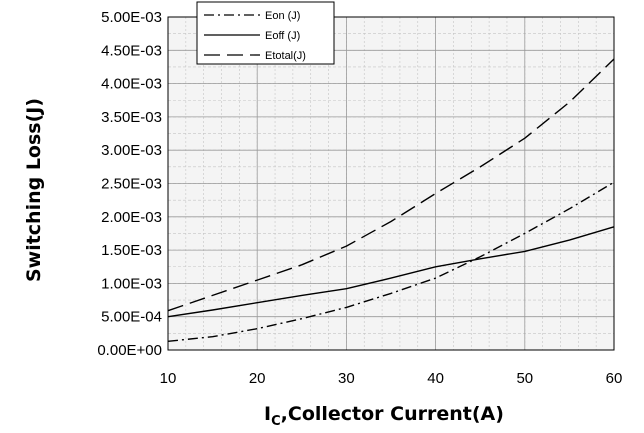  Describe the element at coordinates (131, 117) in the screenshot. I see `y-tick-label: 3.50E-03` at that location.